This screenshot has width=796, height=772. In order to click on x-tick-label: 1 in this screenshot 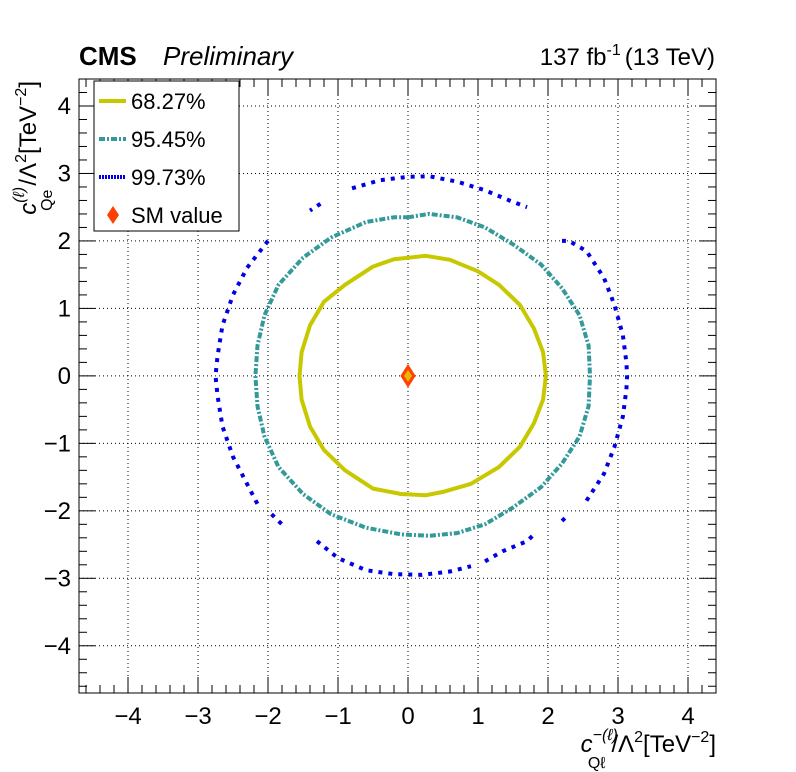, I will do `click(477, 716)`.